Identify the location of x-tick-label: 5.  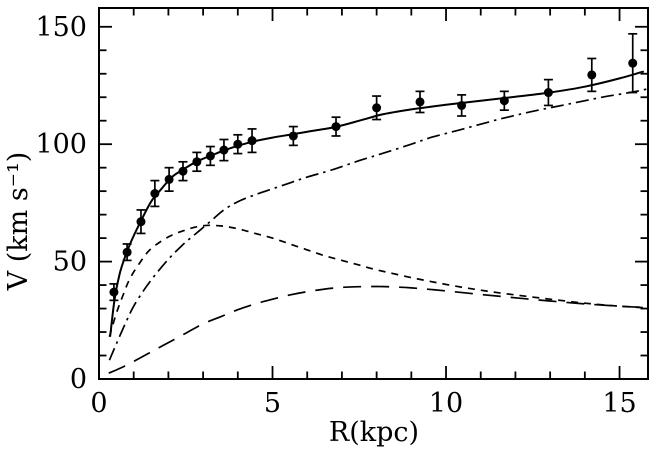
(272, 403).